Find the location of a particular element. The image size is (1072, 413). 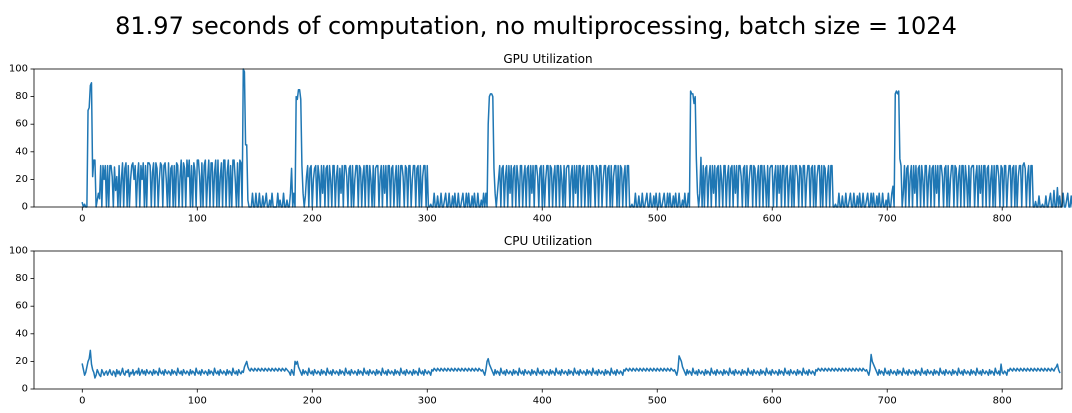

cpu-x-tick-label: 300 is located at coordinates (427, 401).